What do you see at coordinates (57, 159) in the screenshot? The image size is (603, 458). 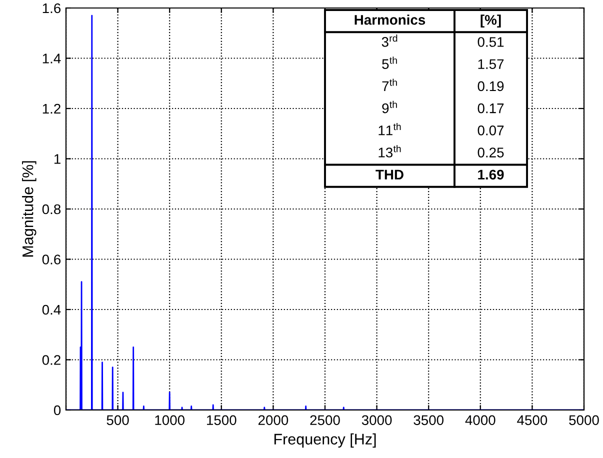 I see `y-tick-label: 1` at bounding box center [57, 159].